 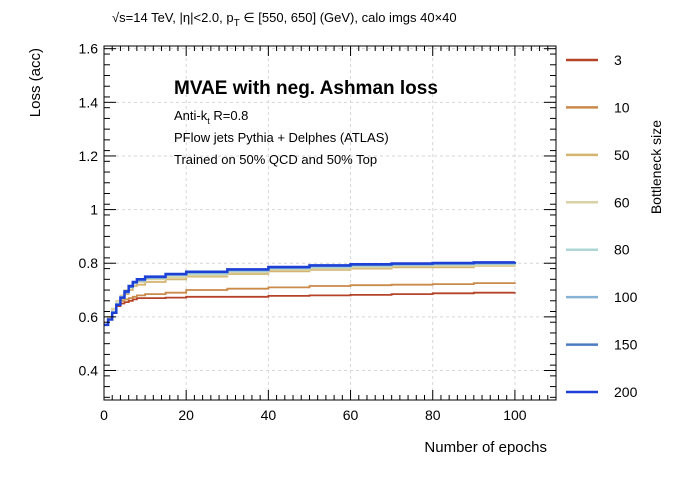 What do you see at coordinates (35, 82) in the screenshot?
I see `y-axis-label: Loss (acc)` at bounding box center [35, 82].